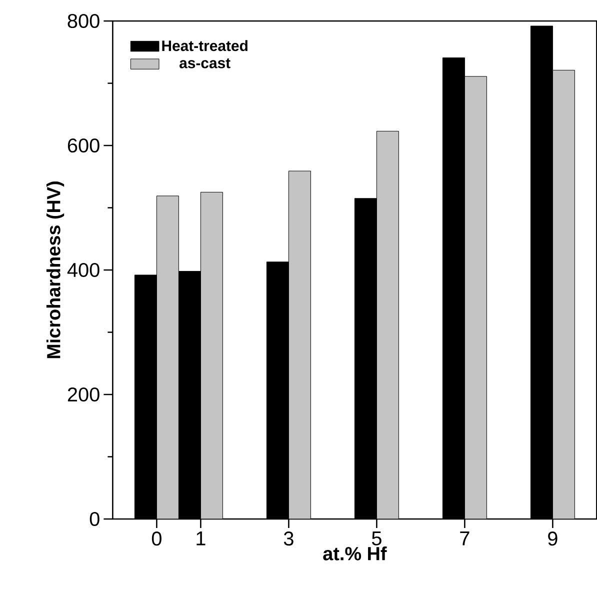 Image resolution: width=597 pixels, height=608 pixels. Describe the element at coordinates (84, 21) in the screenshot. I see `y-tick-label: 800` at that location.